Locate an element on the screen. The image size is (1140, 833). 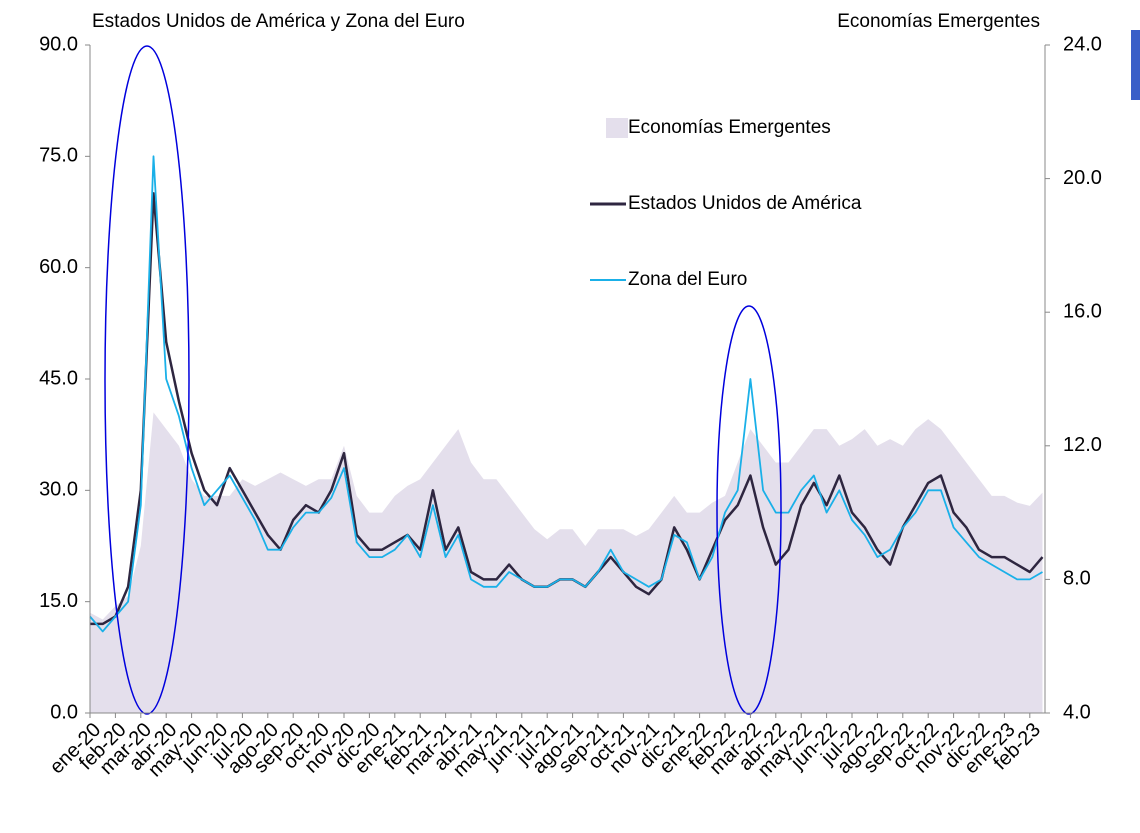
y2-tick-label: 12.0 is located at coordinates (1082, 445).